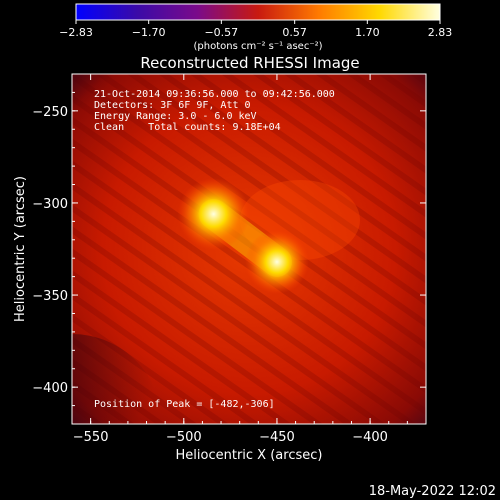  I want to click on clean-annotation: Clean Total counts: 9.18E+04, so click(187, 127).